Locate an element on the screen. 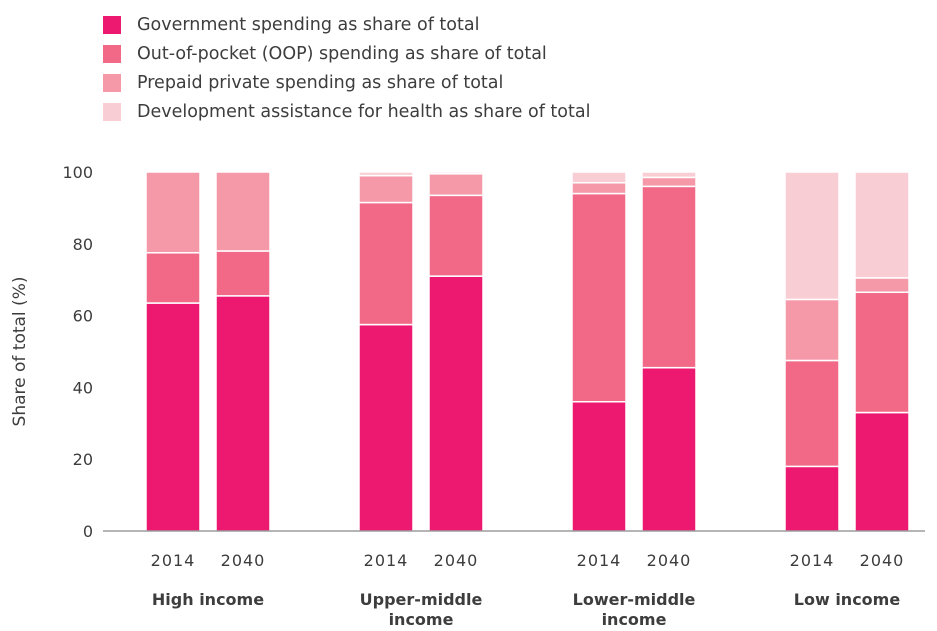  legend-label: Government spending as share of total is located at coordinates (308, 24).